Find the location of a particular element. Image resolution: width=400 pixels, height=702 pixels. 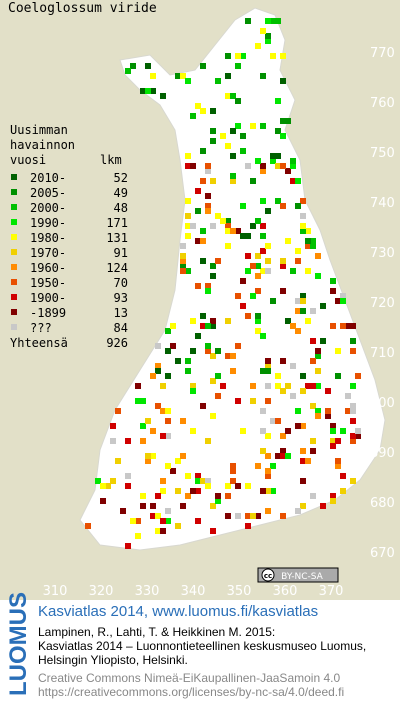

y-coordinate-label: 710 is located at coordinates (382, 353).